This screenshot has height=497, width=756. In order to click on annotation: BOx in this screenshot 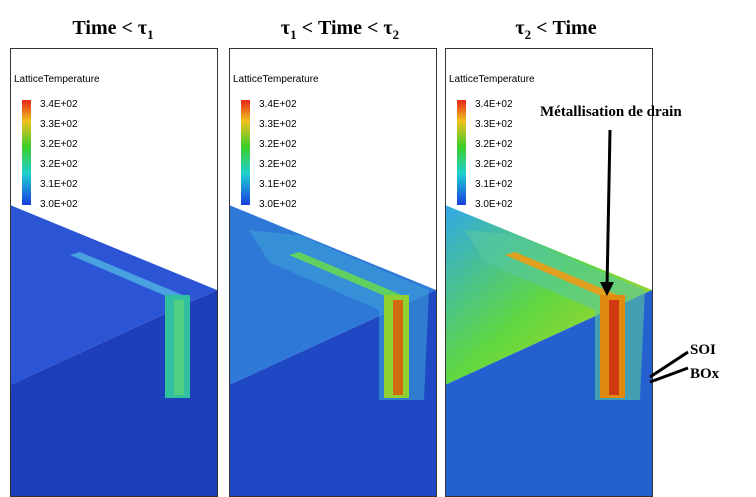, I will do `click(705, 374)`.